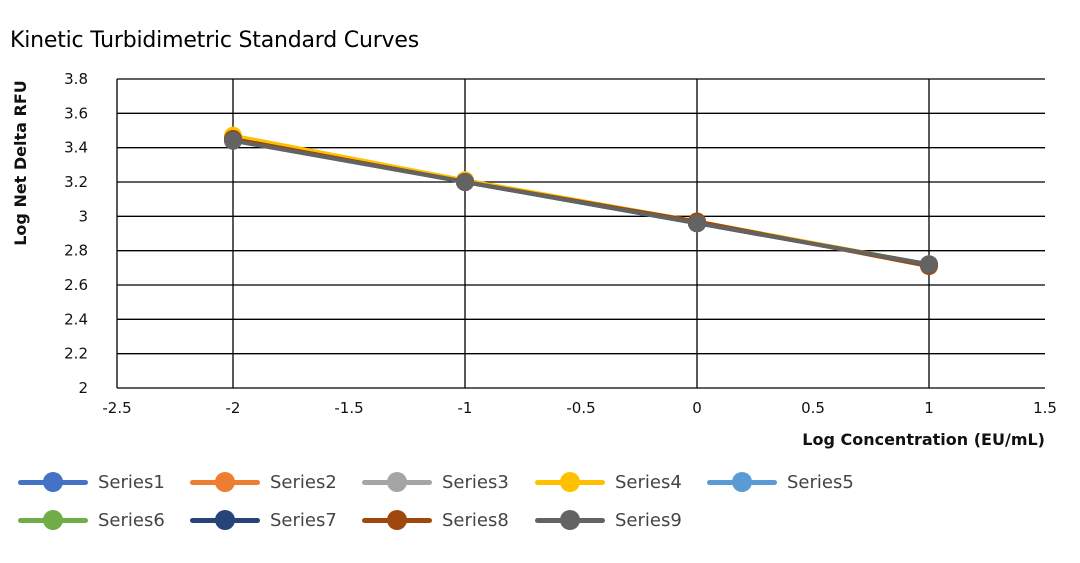 This screenshot has width=1080, height=563. What do you see at coordinates (1045, 408) in the screenshot?
I see `x-tick-label: 1.5` at bounding box center [1045, 408].